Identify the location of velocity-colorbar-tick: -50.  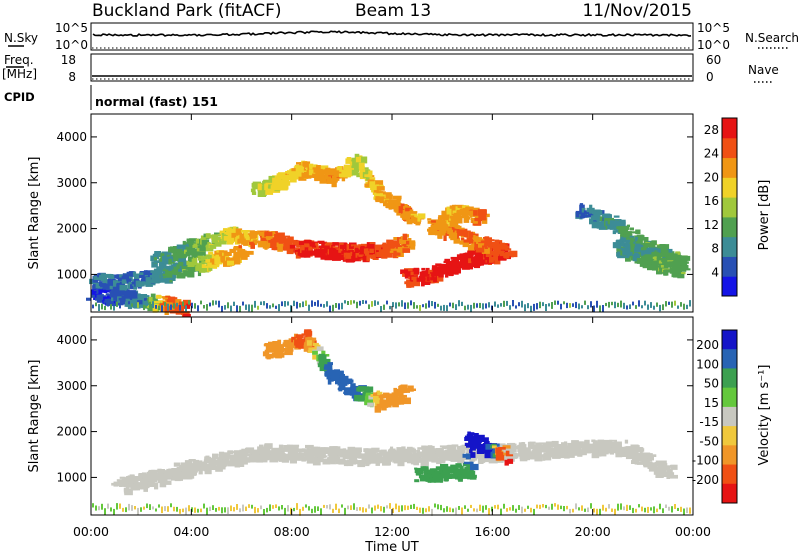
(709, 441).